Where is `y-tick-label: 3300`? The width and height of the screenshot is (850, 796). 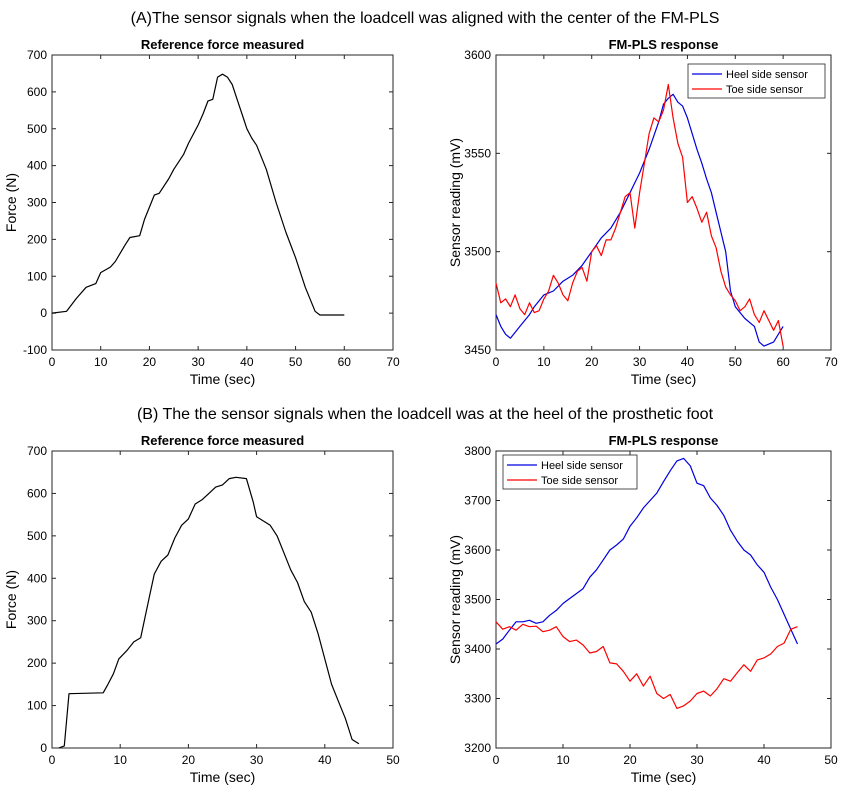 y-tick-label: 3300 is located at coordinates (477, 699).